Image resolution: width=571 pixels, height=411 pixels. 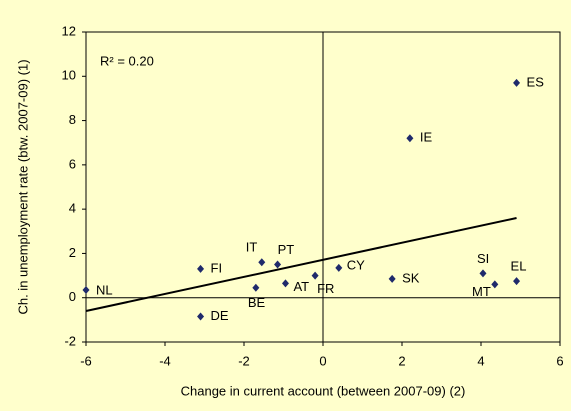 What do you see at coordinates (72, 296) in the screenshot?
I see `y-tick-label: 0` at bounding box center [72, 296].